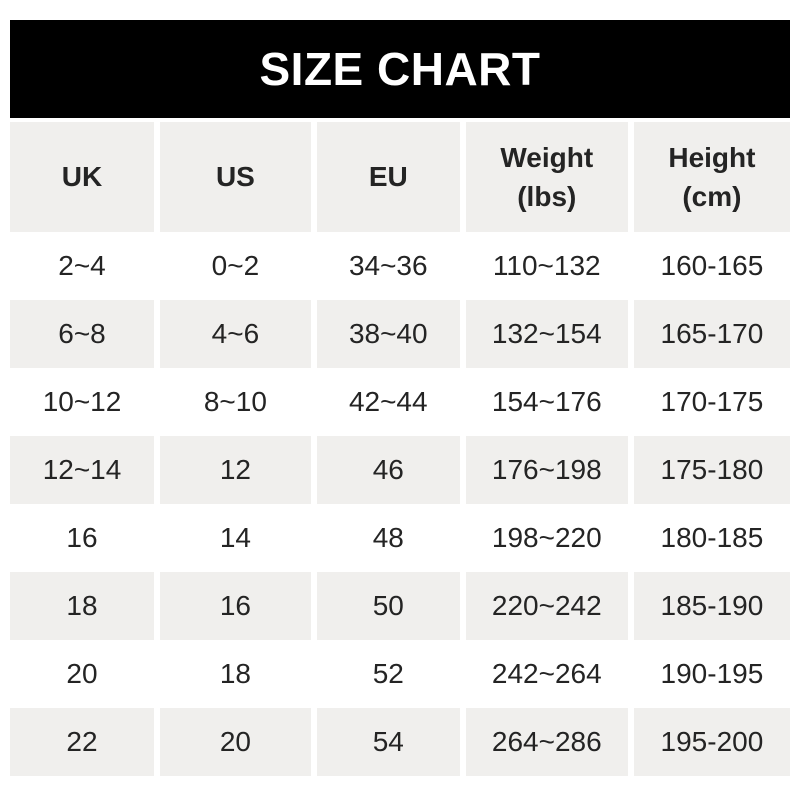 The width and height of the screenshot is (800, 800). What do you see at coordinates (235, 470) in the screenshot?
I see `cell-us: 12` at bounding box center [235, 470].